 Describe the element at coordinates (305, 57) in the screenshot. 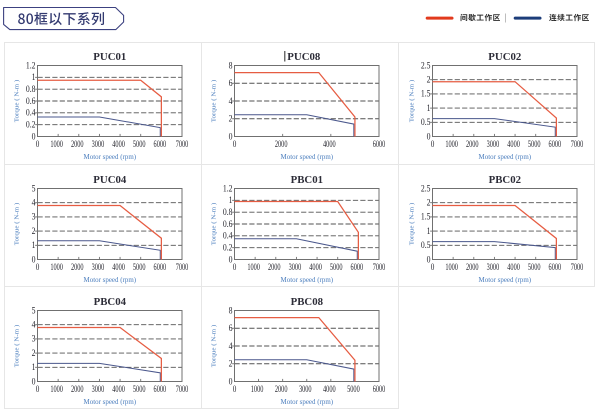

I see `svg-text: PUC08` at that location.